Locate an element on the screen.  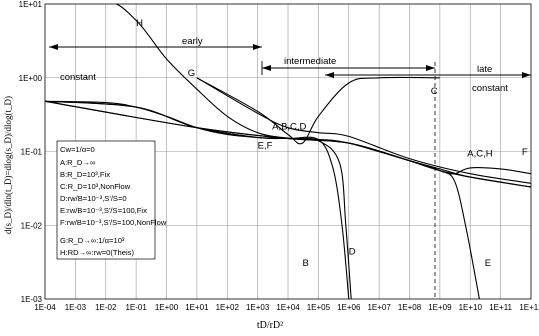
x-tick-label: 1E+06 is located at coordinates (349, 307).